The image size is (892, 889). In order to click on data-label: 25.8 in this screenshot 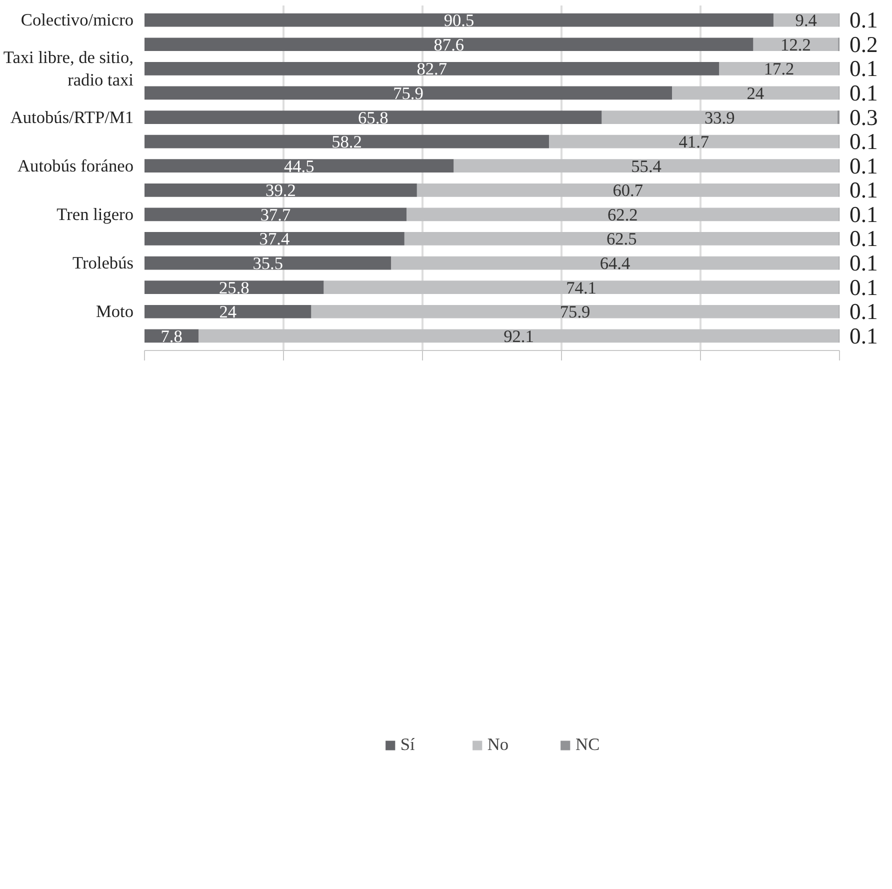, I will do `click(234, 288)`.